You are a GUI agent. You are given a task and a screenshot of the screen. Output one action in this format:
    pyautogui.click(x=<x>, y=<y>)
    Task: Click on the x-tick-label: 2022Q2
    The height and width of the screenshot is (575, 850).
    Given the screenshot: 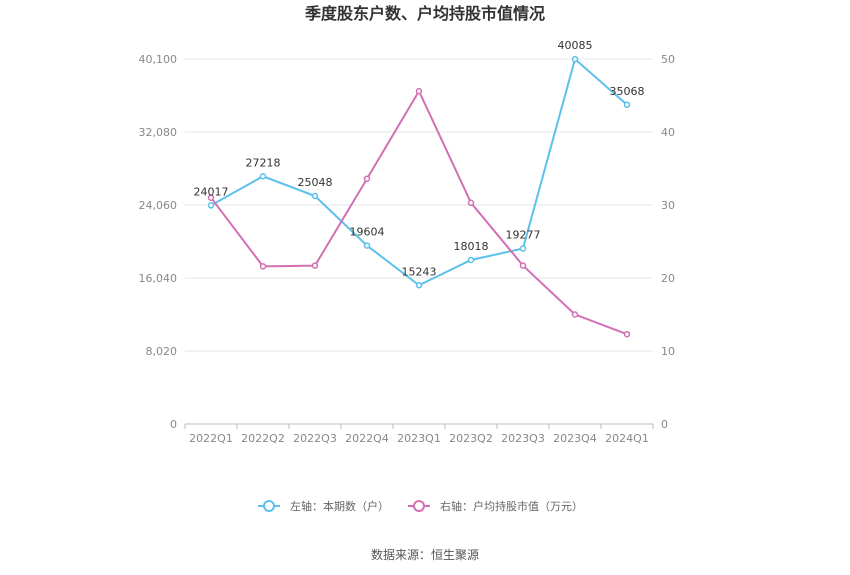 What is the action you would take?
    pyautogui.click(x=263, y=438)
    